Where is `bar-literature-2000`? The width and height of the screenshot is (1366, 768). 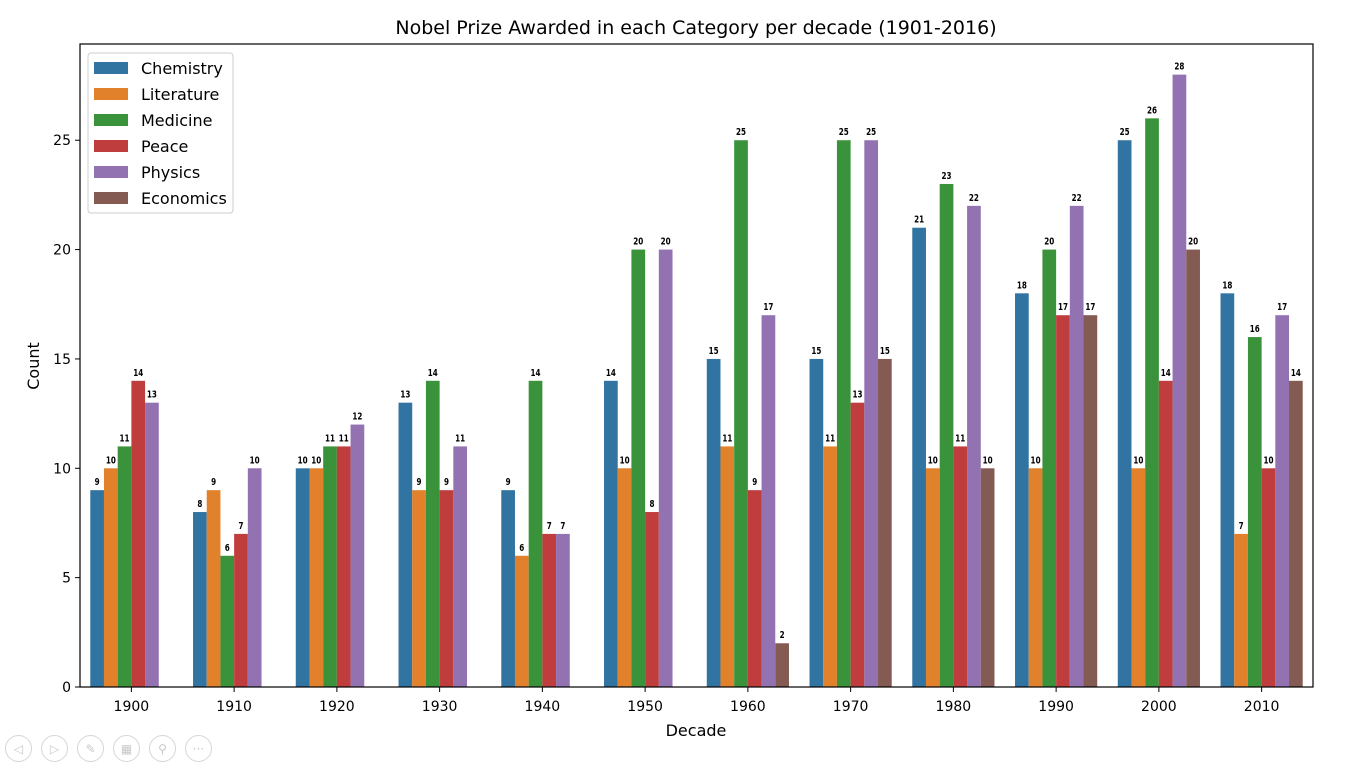
bar-literature-2000 is located at coordinates (1138, 577).